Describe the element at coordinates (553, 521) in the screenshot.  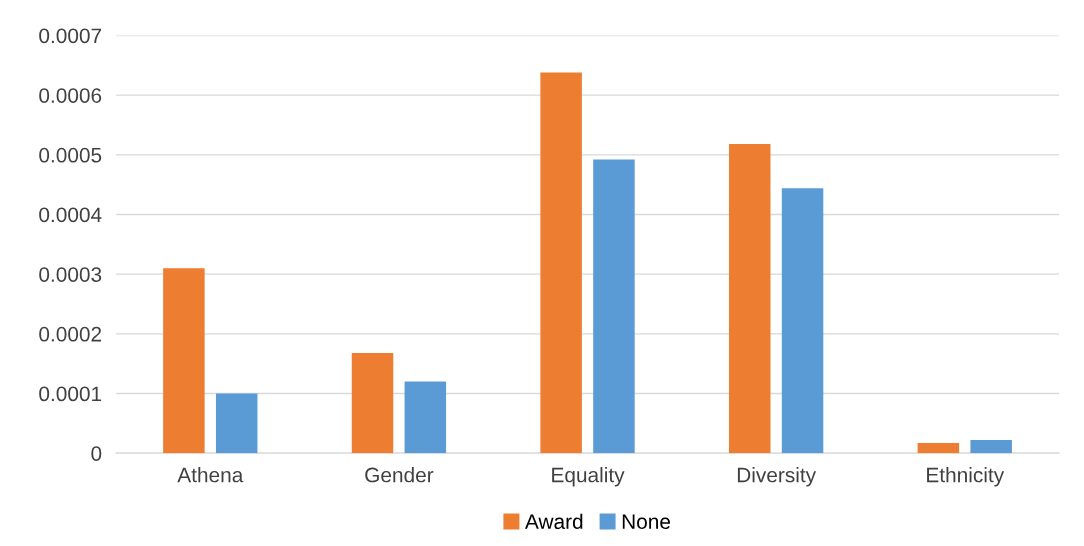
I see `legend-label: Award` at that location.